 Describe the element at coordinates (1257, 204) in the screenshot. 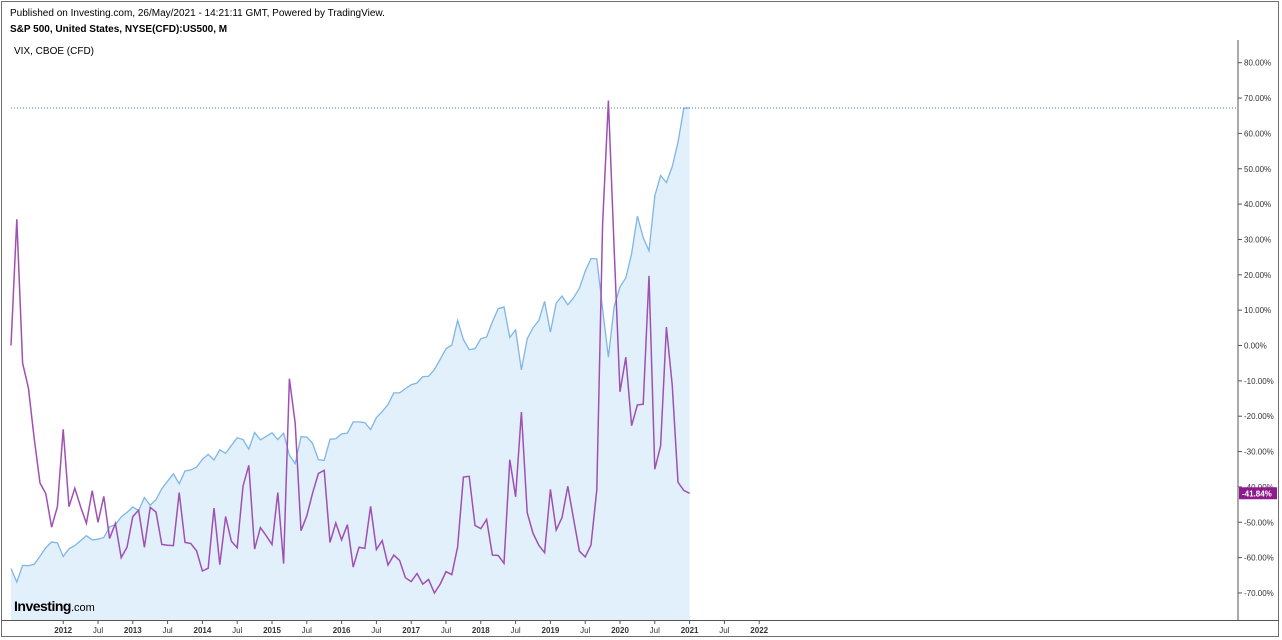

I see `y-tick-label: 40.00%` at that location.